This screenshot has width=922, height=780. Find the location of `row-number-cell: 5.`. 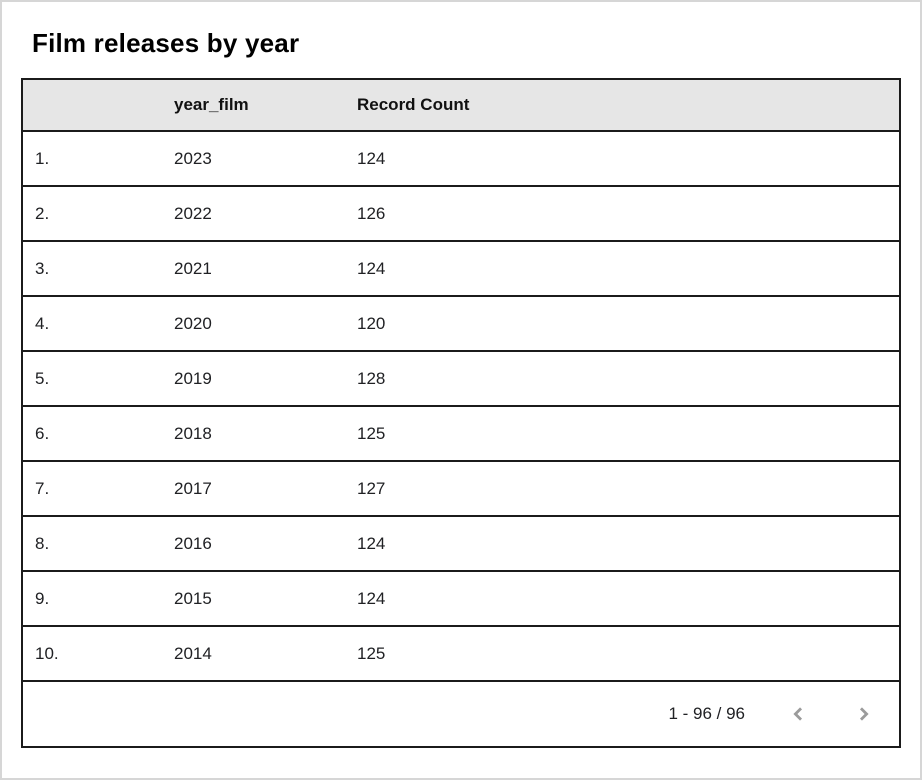

row-number-cell: 5. is located at coordinates (92, 379).